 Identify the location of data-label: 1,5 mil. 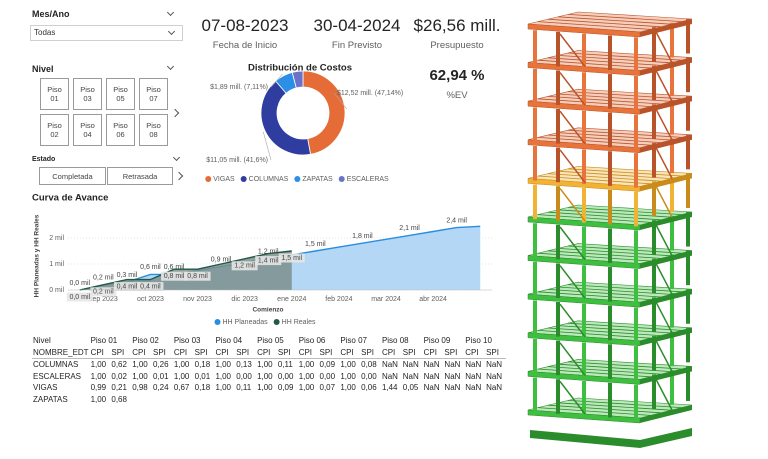
(315, 244).